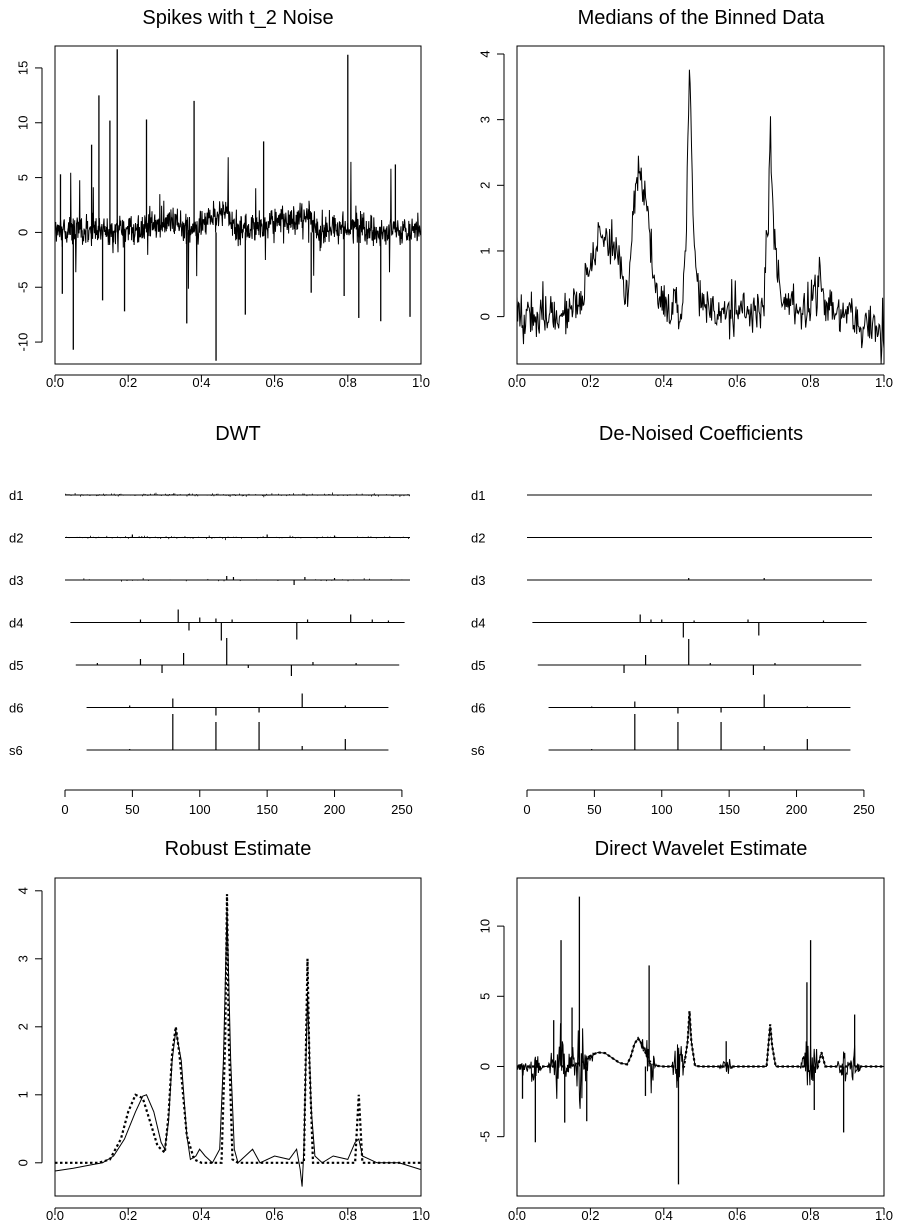 This screenshot has height=1226, width=897. I want to click on direct-x-tick-label: 0.0, so click(517, 1215).